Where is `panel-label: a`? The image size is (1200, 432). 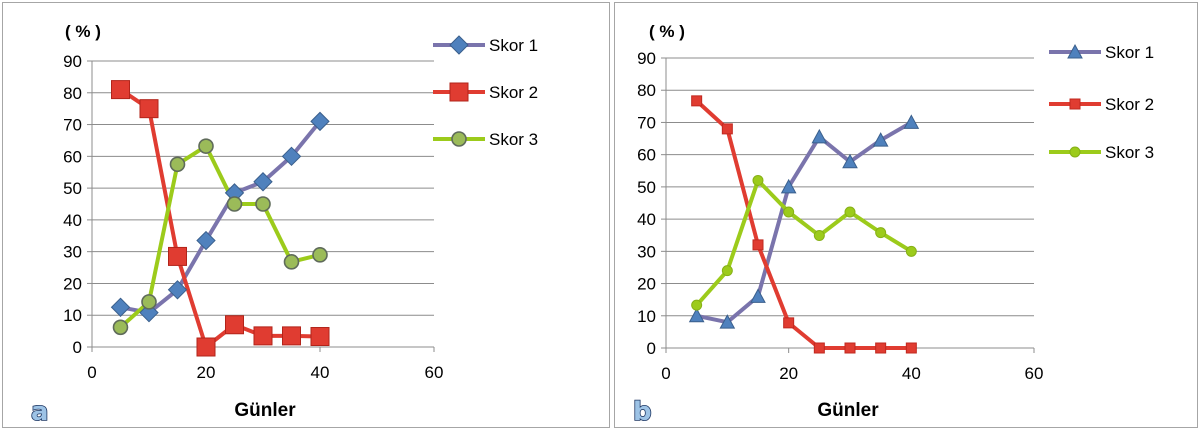 panel-label: a is located at coordinates (40, 412).